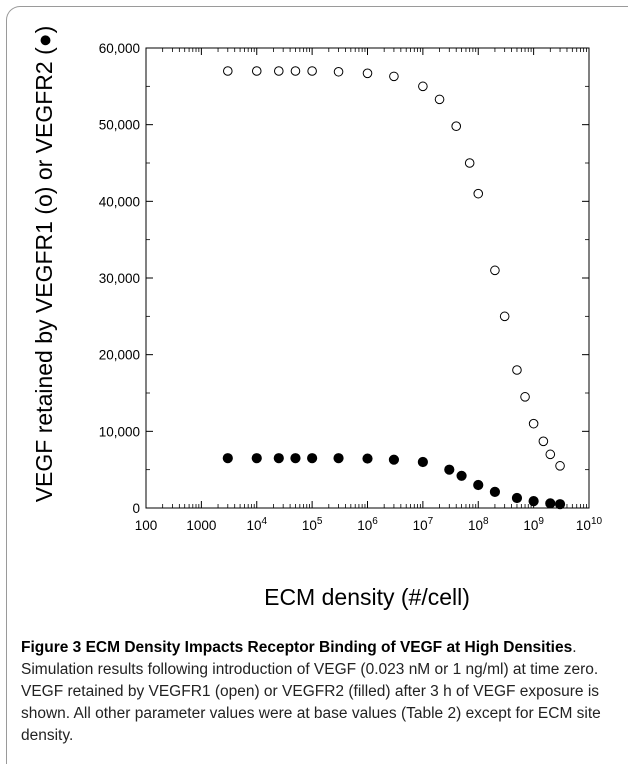 The height and width of the screenshot is (770, 634). Describe the element at coordinates (119, 125) in the screenshot. I see `y-tick-label: 50,000` at that location.